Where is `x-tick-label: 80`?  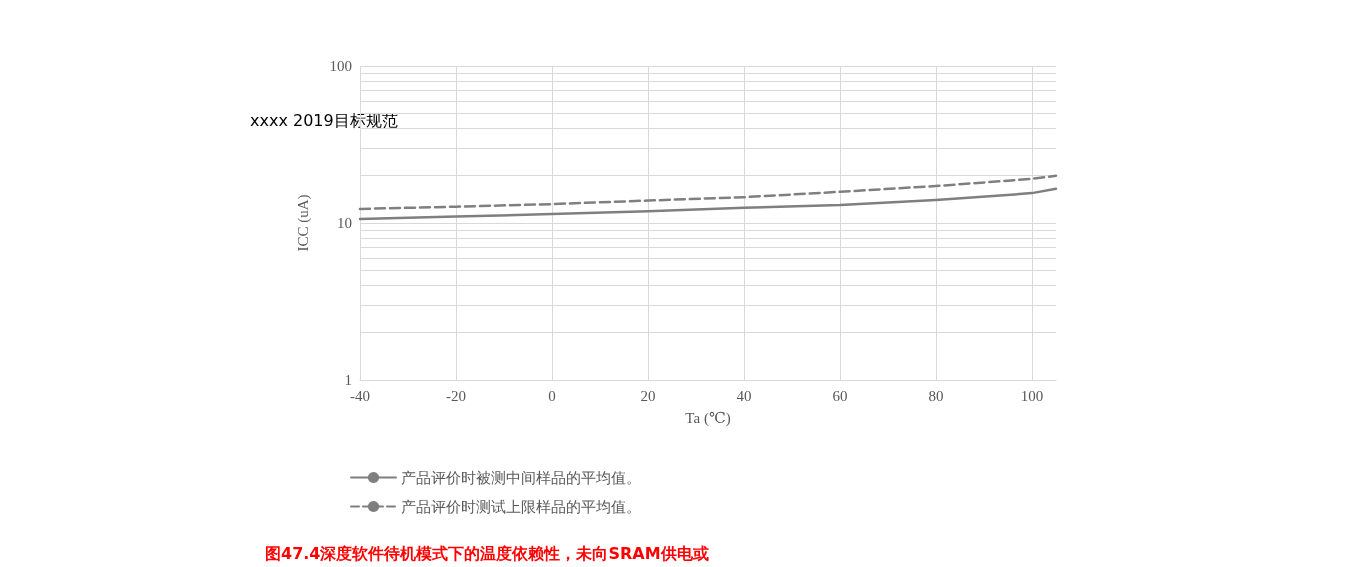 x-tick-label: 80 is located at coordinates (936, 395).